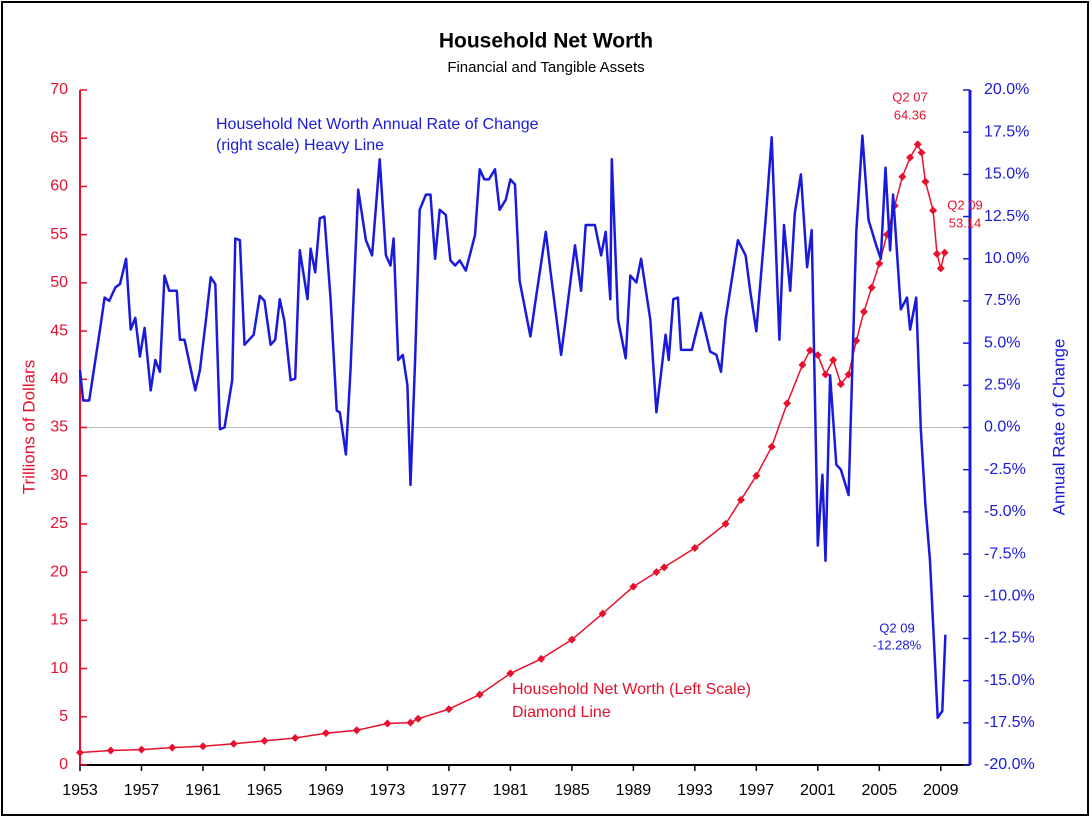 Image resolution: width=1092 pixels, height=824 pixels. What do you see at coordinates (59, 620) in the screenshot?
I see `y-tick-label: 15` at bounding box center [59, 620].